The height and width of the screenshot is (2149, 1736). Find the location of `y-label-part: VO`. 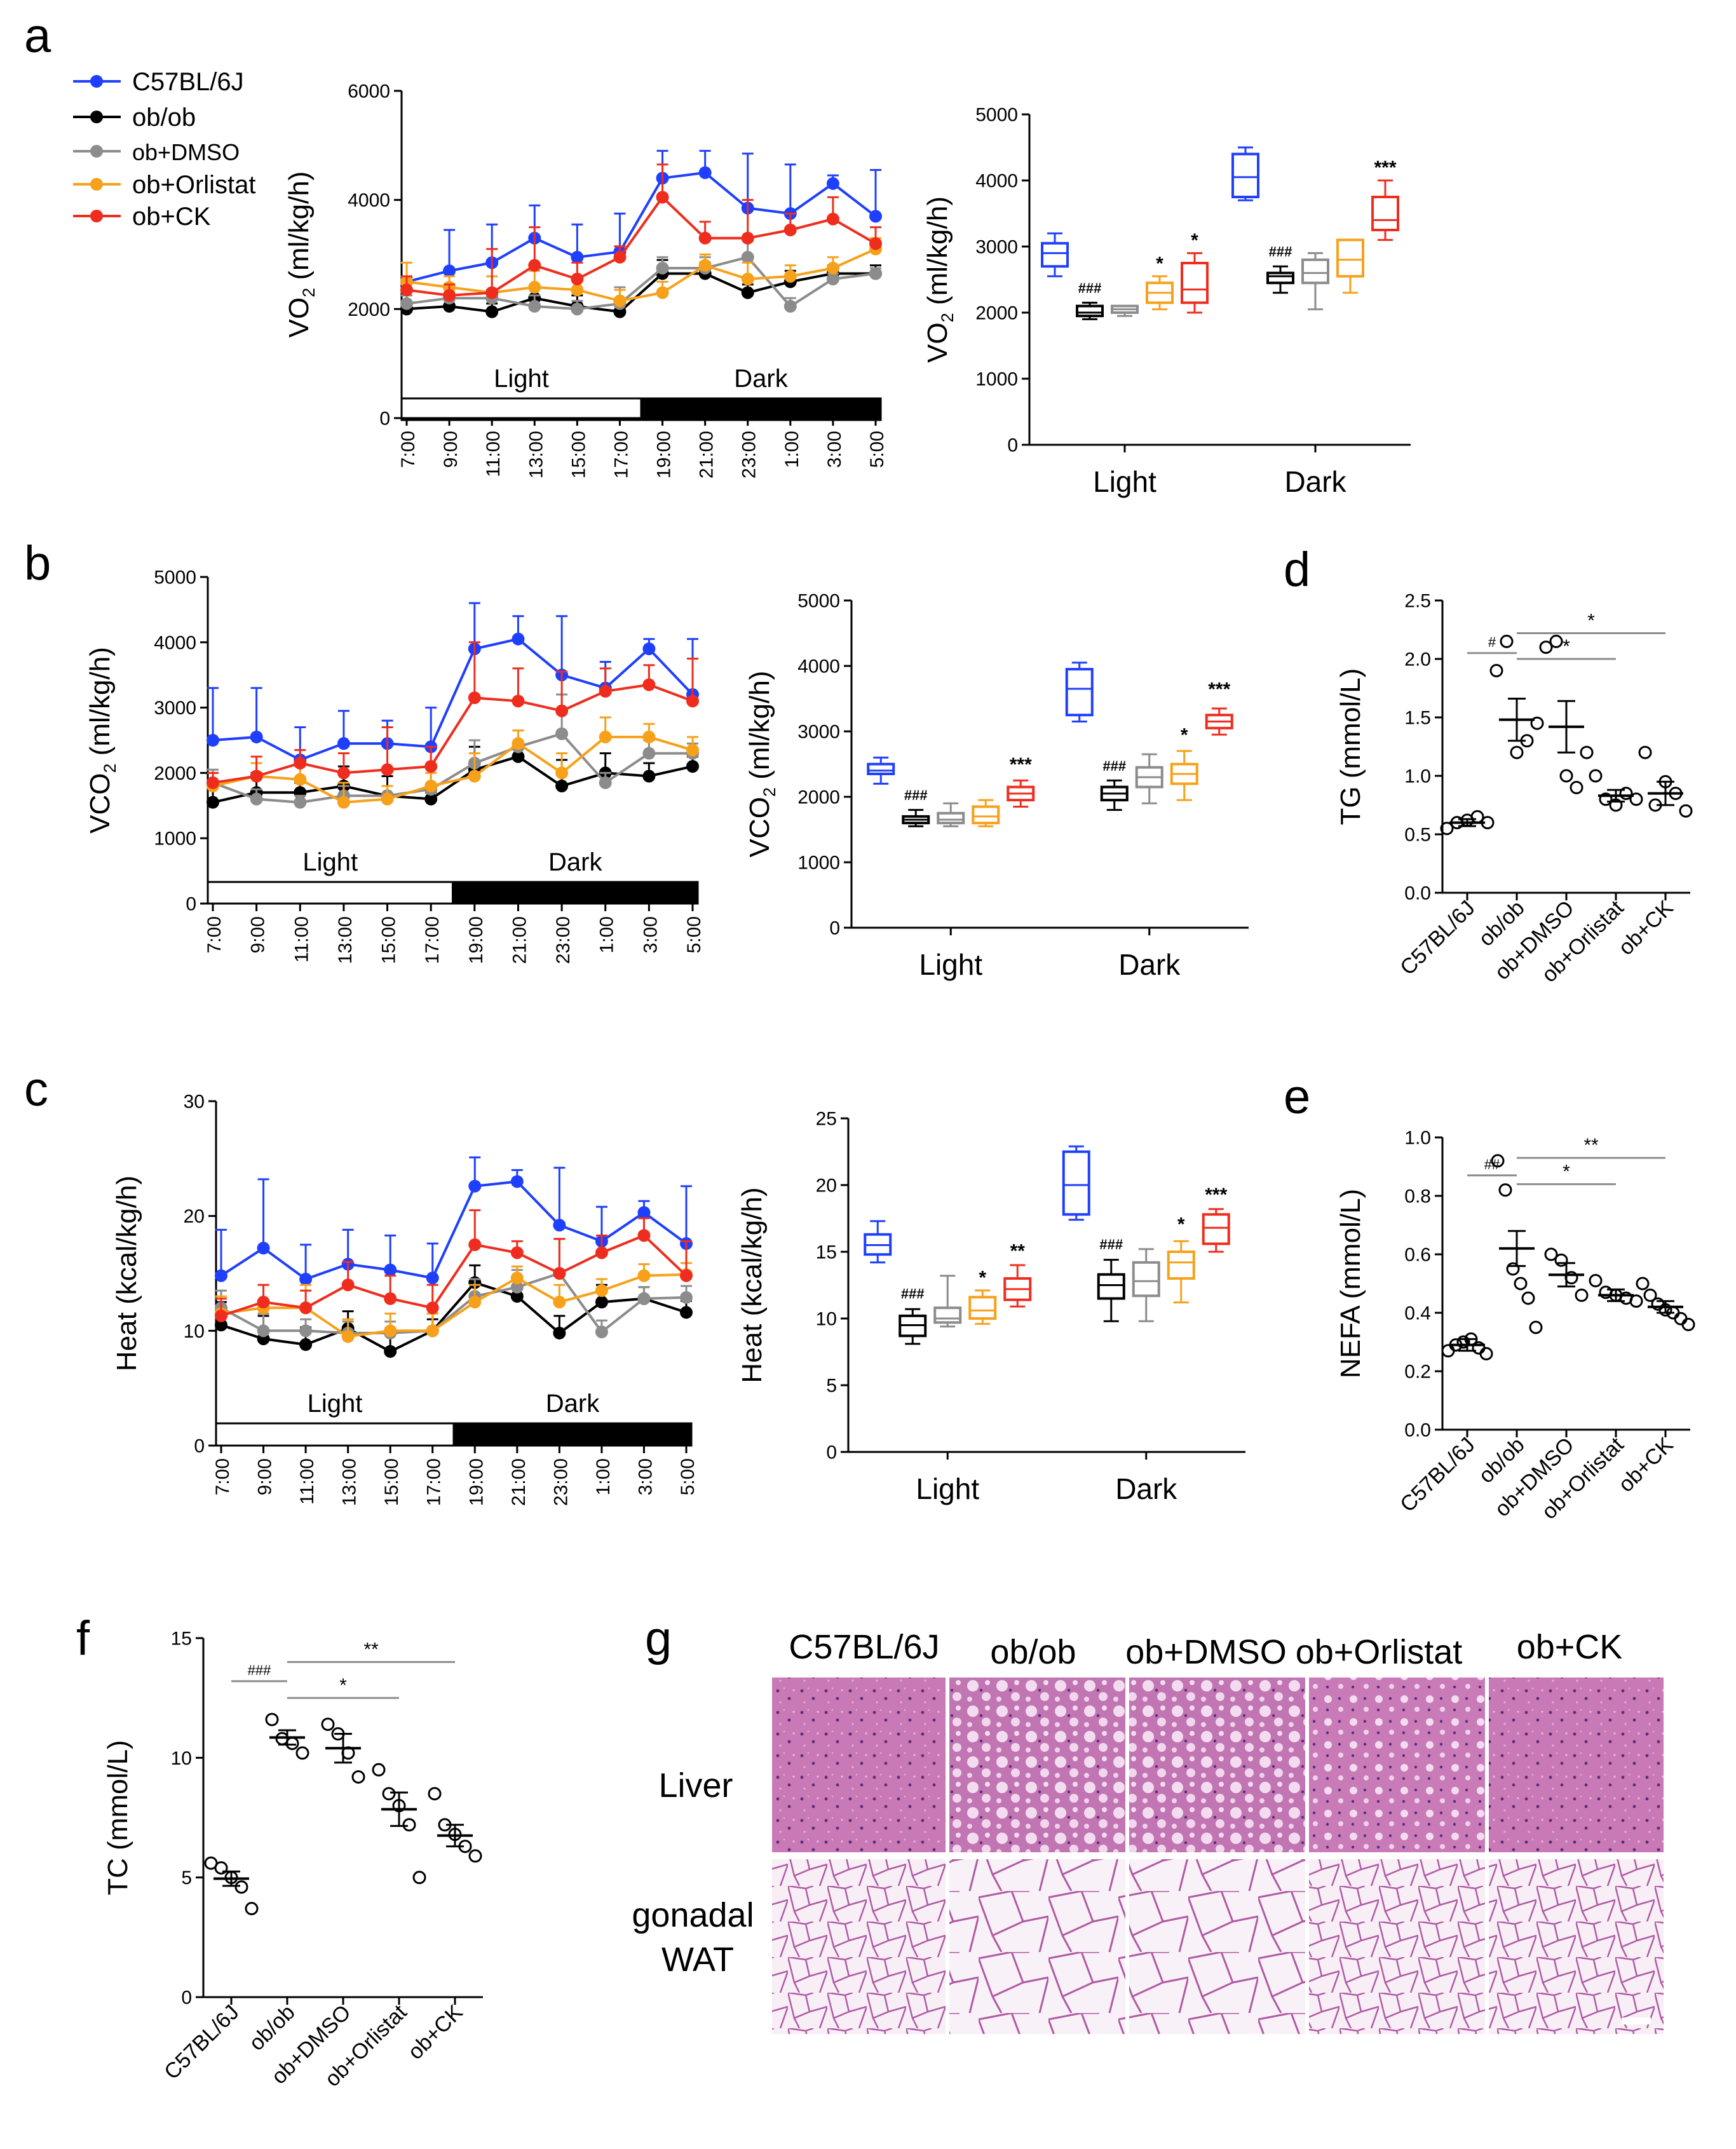

y-label-part: VO is located at coordinates (299, 317).